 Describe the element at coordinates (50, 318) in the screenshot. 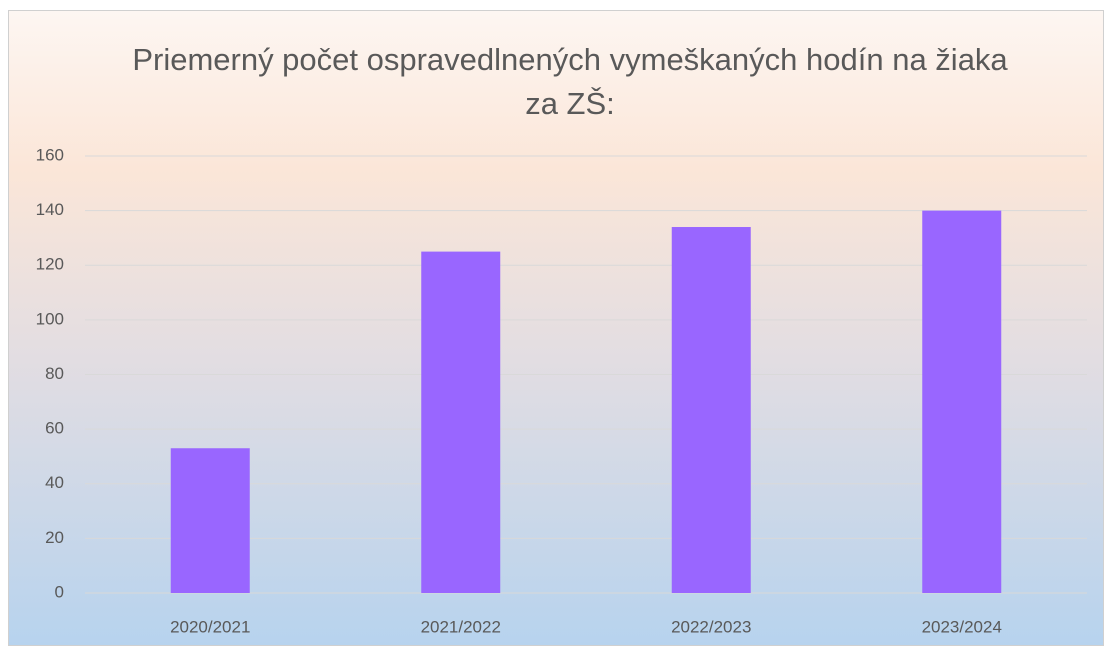

I see `y-tick-label: 100` at that location.